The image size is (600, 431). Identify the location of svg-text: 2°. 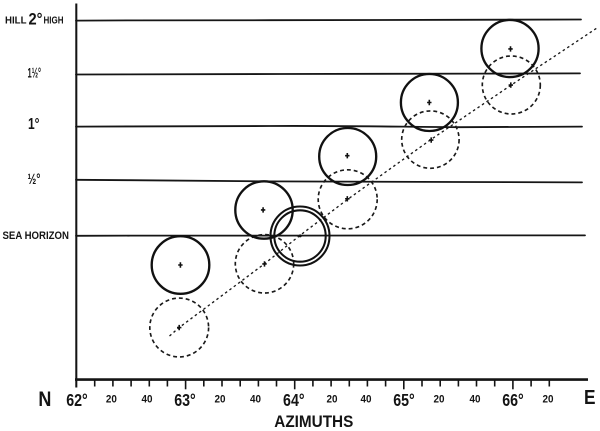
(36, 19).